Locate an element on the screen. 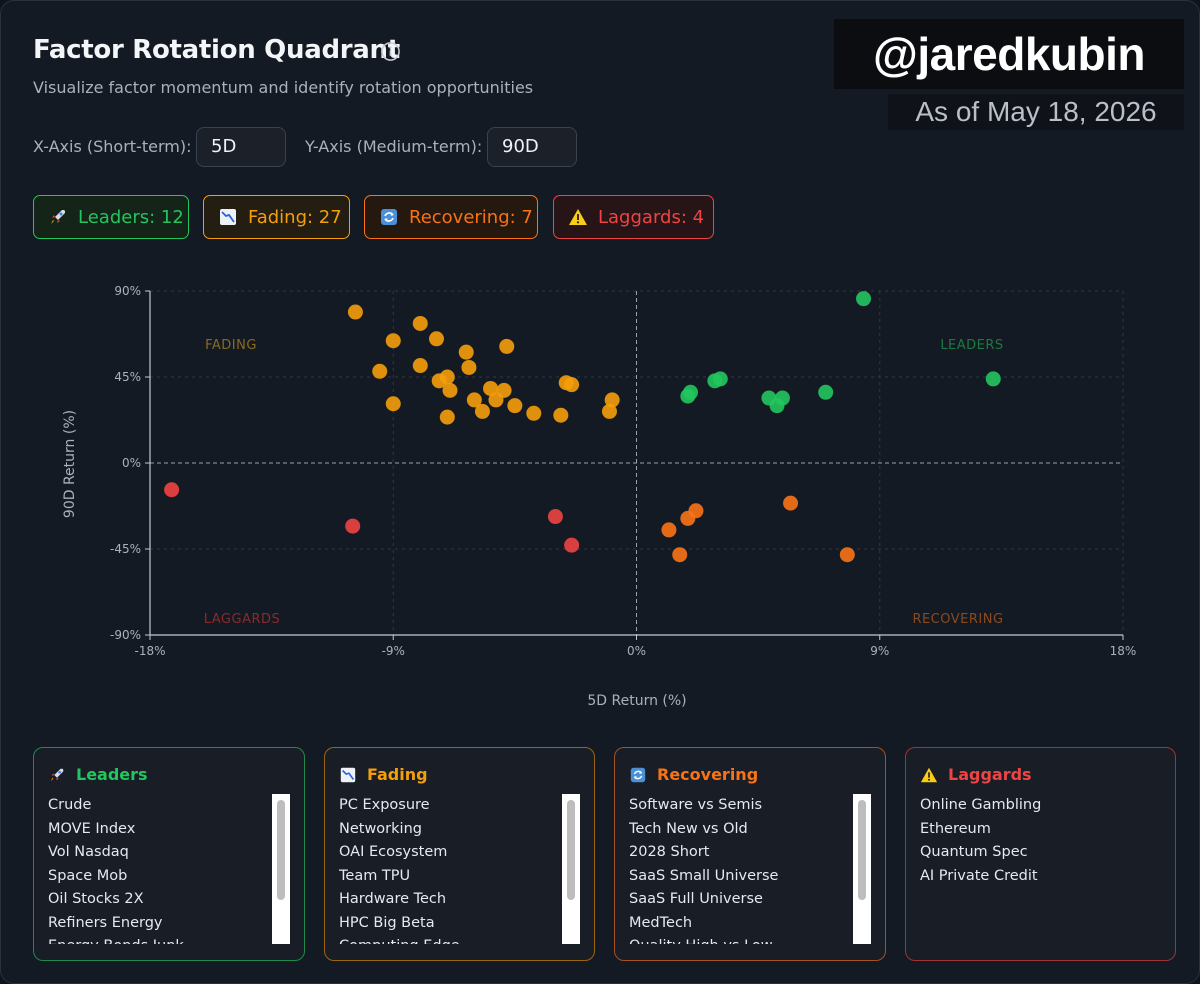 The height and width of the screenshot is (984, 1200). laggards-chip: Laggards: 4 is located at coordinates (633, 217).